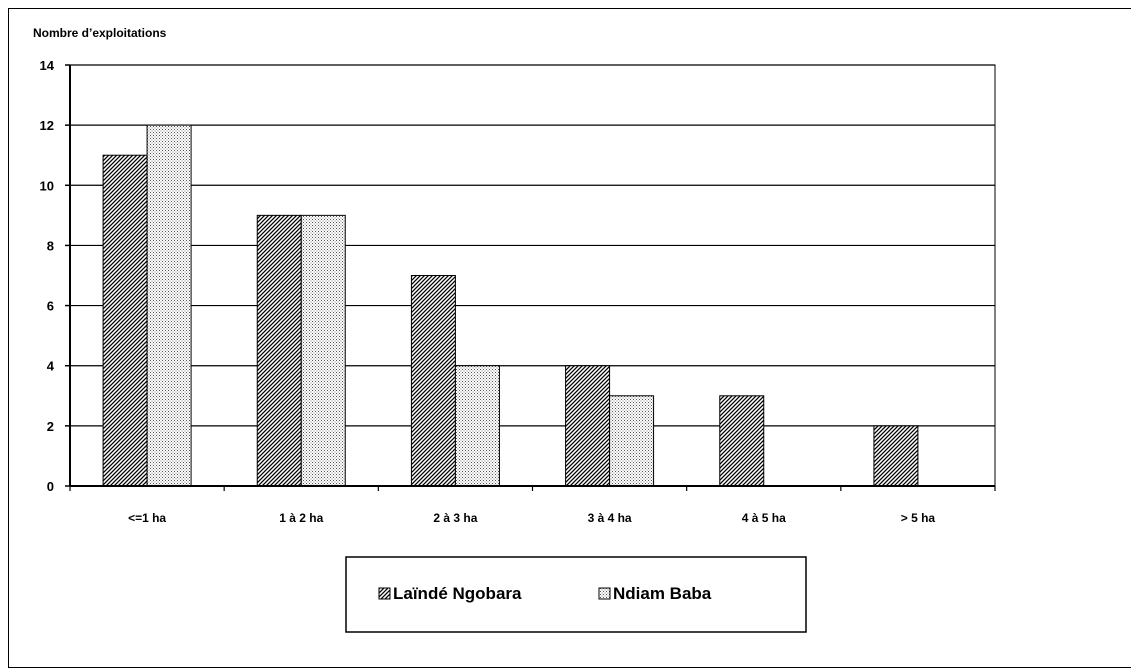  I want to click on y-tick-label: 14, so click(47, 65).